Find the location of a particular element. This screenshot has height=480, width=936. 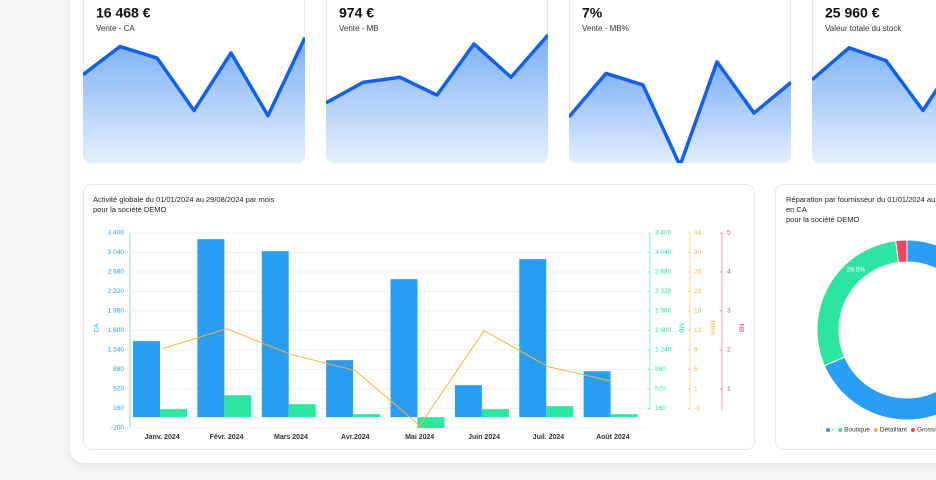

y-tick-label: -3 is located at coordinates (697, 408).